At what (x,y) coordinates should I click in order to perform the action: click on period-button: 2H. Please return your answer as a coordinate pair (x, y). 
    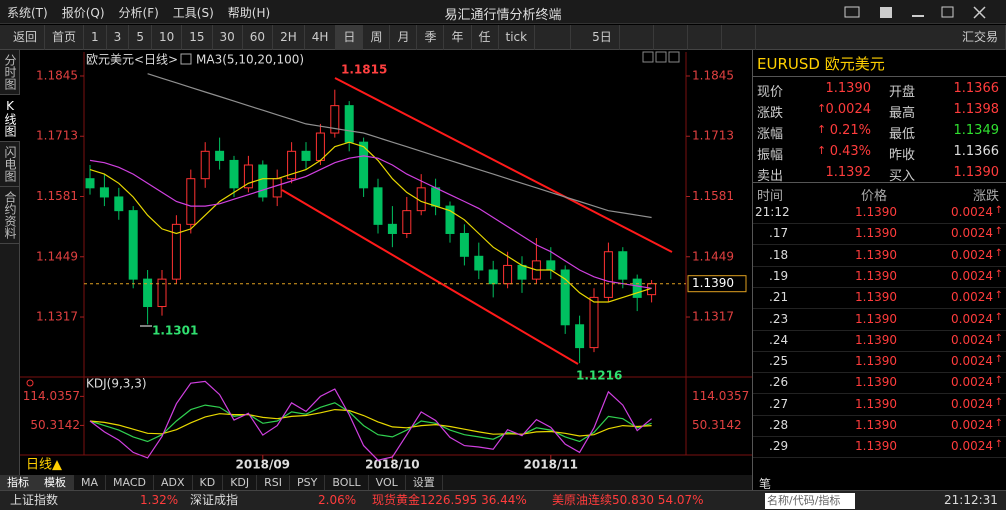
    Looking at the image, I should click on (289, 37).